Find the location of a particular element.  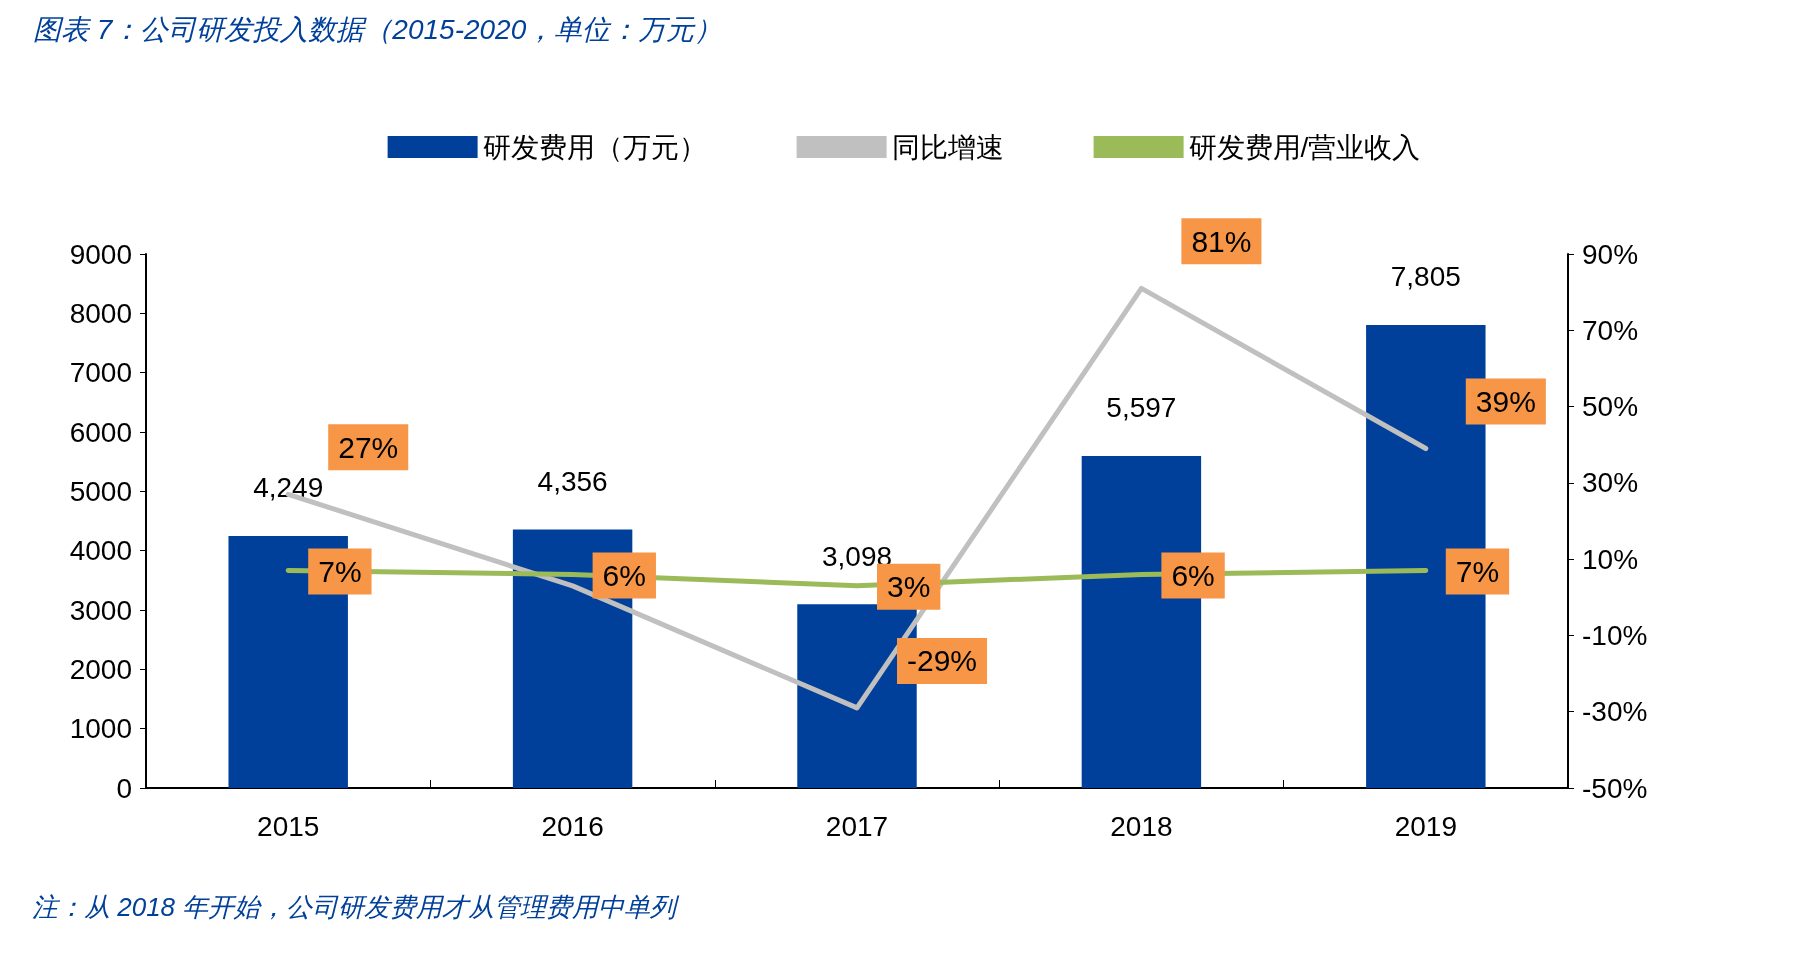

data-label: 3% is located at coordinates (909, 587).